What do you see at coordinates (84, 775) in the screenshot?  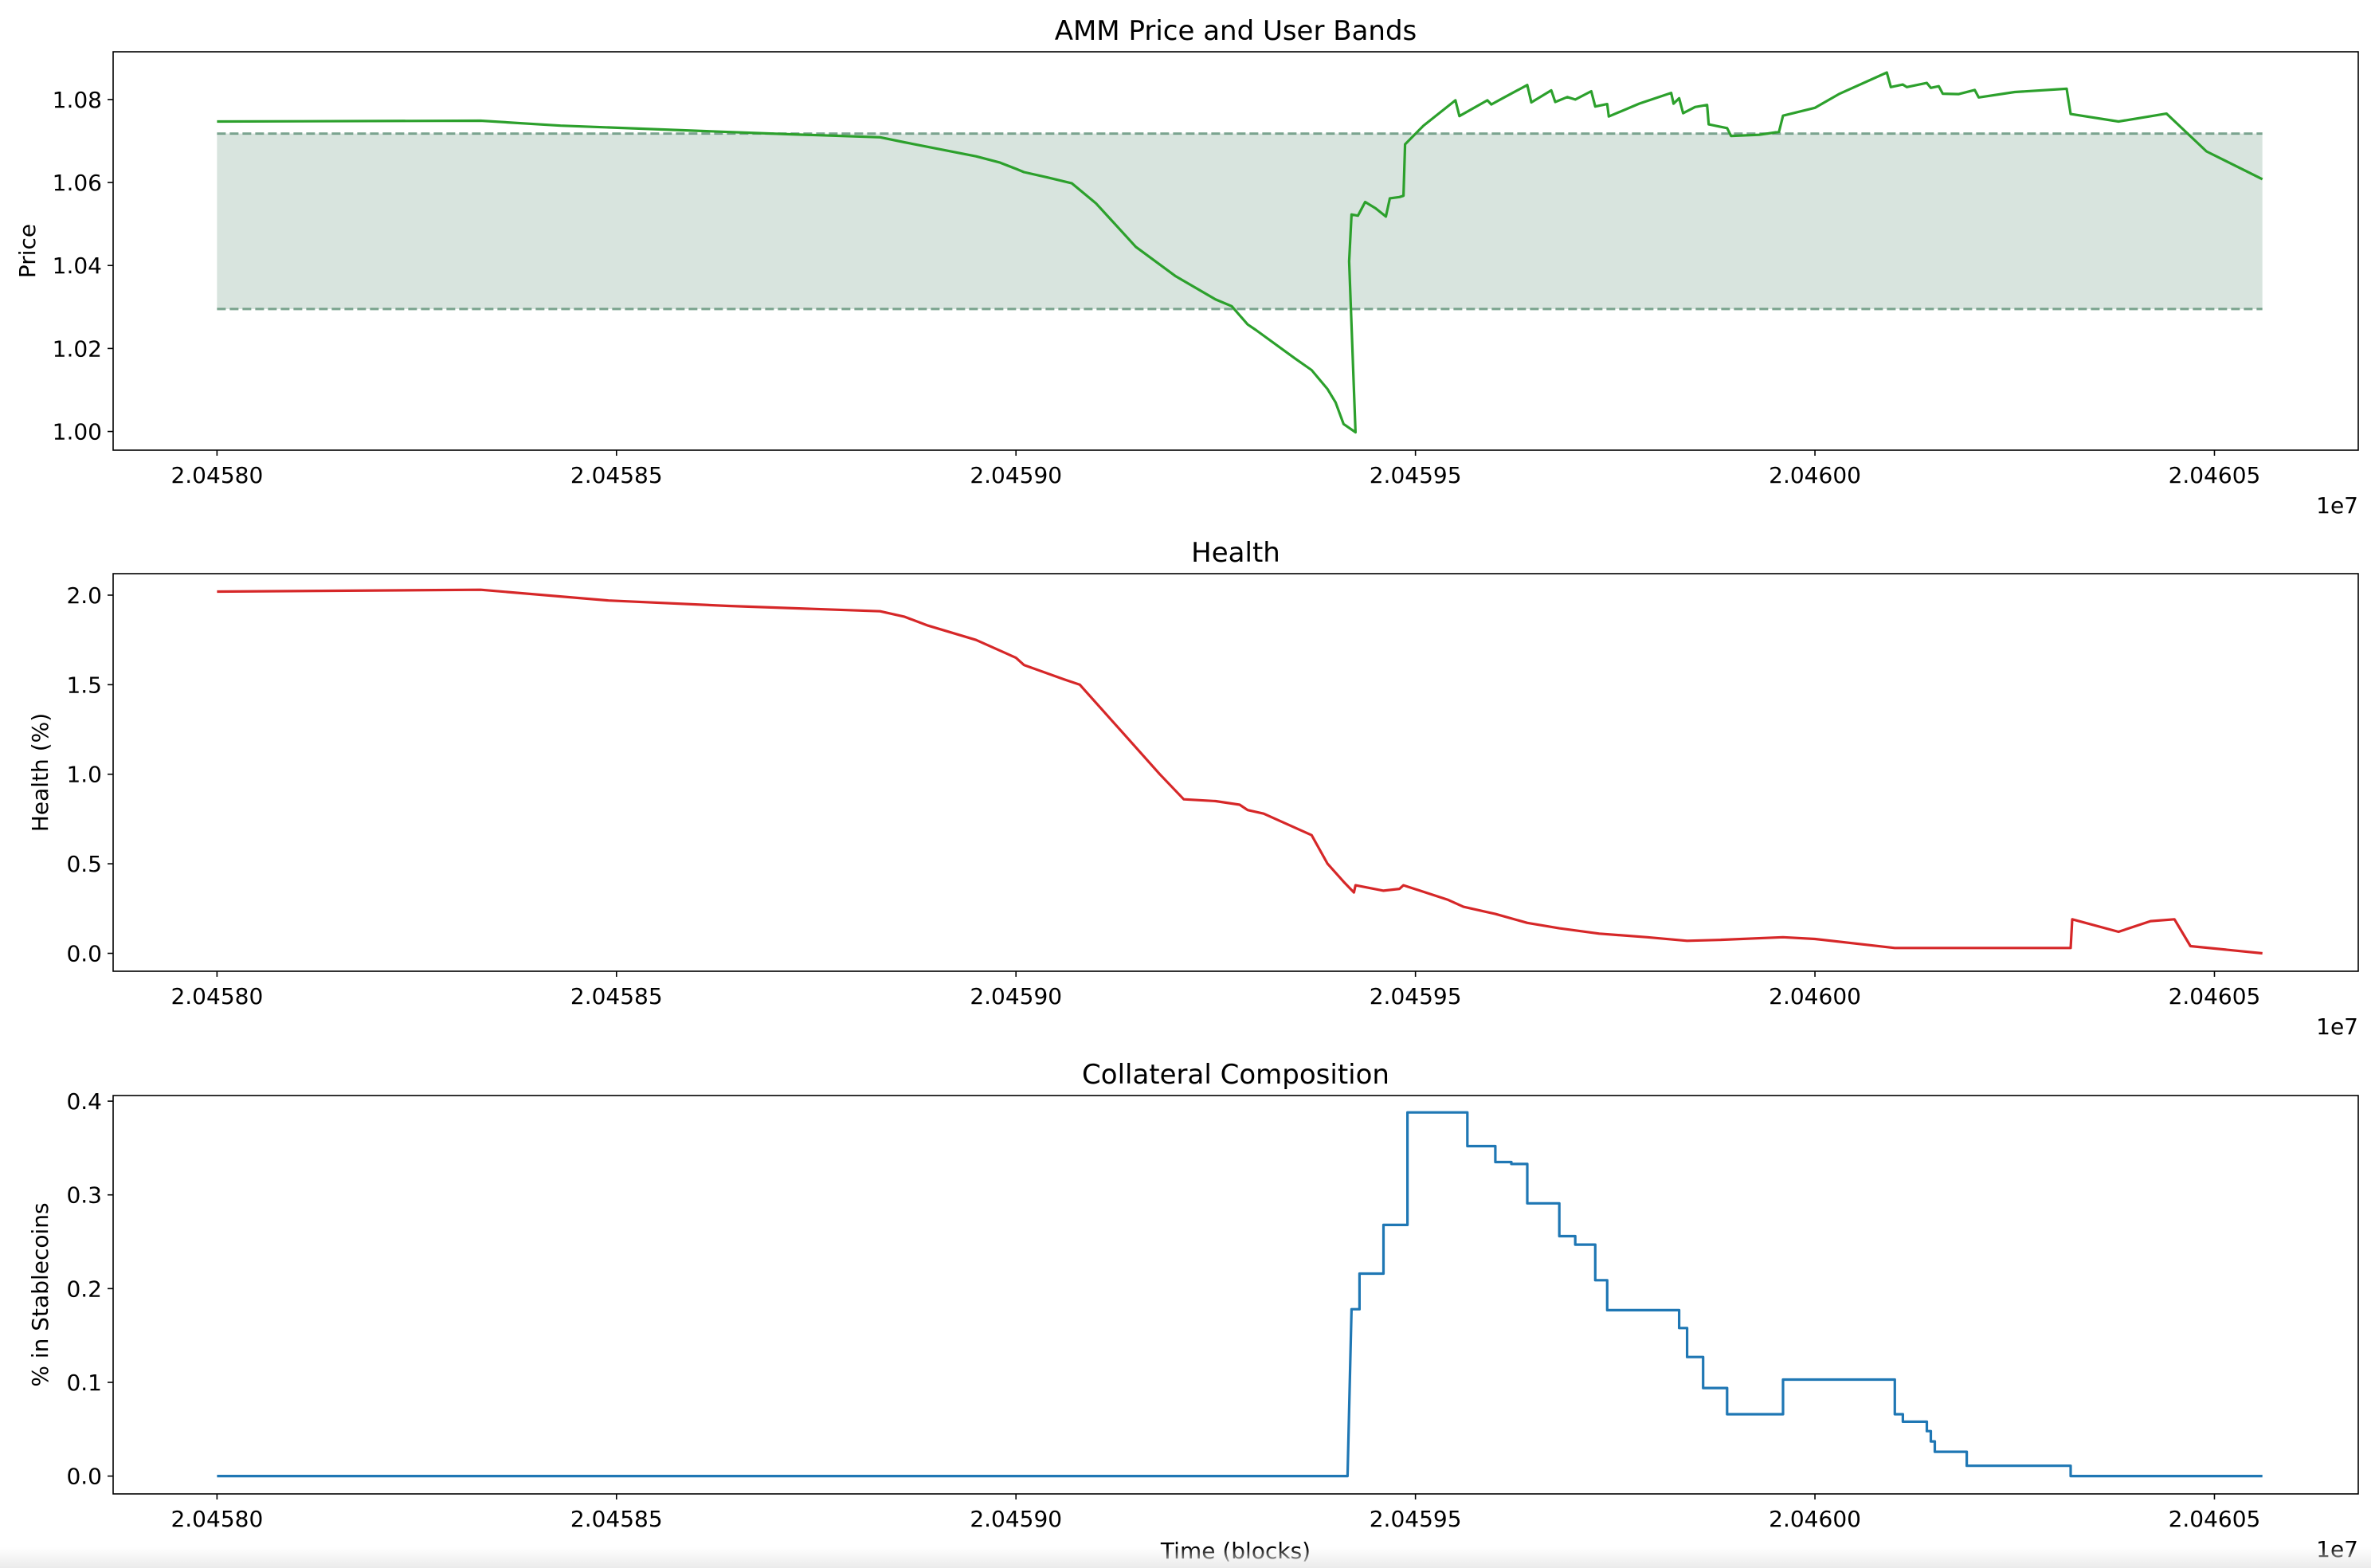 I see `y-tick-label: 1.0` at bounding box center [84, 775].